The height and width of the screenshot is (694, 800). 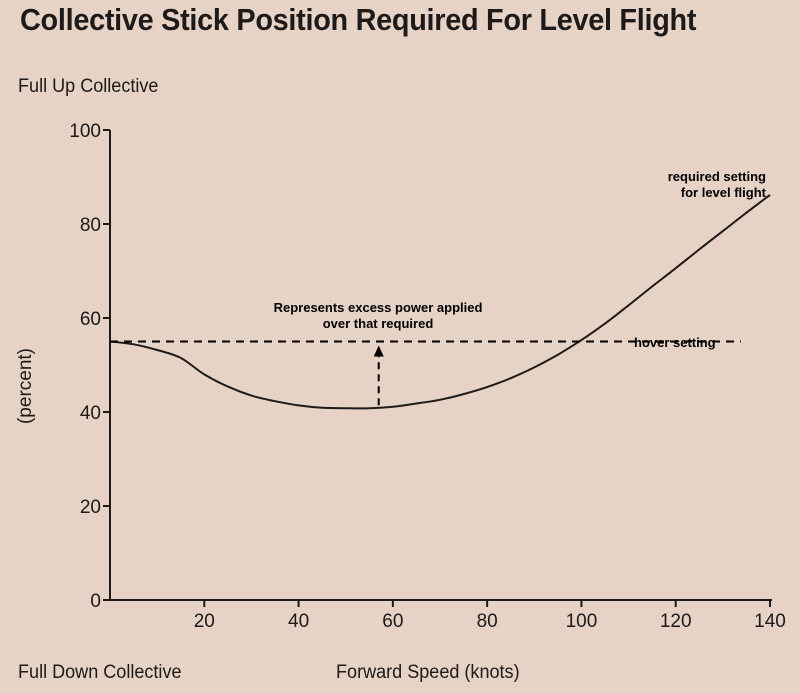 I want to click on x-tick-label: 60, so click(x=392, y=621).